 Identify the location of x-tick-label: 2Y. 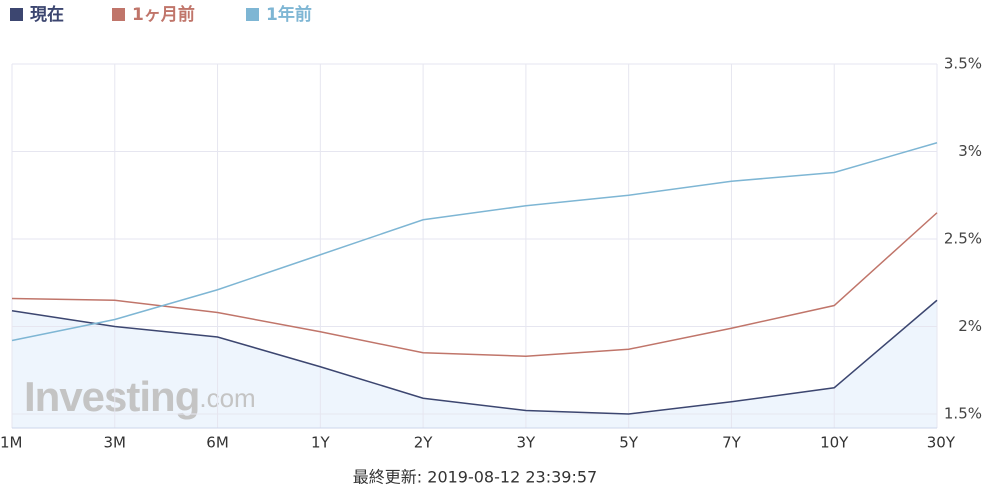
(424, 443).